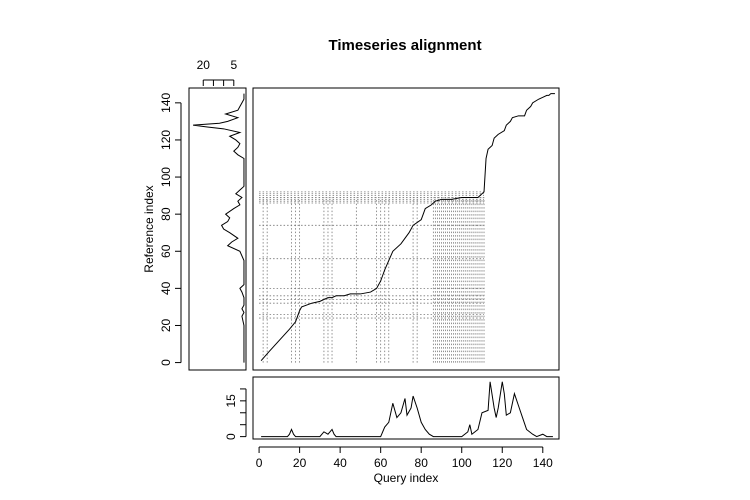 The image size is (750, 500). I want to click on reference-series, so click(219, 228).